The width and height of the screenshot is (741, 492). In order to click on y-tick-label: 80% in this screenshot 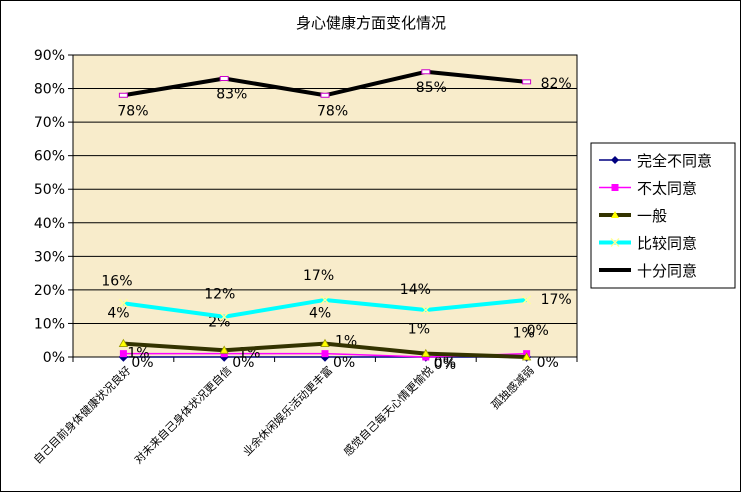, I will do `click(49, 90)`.